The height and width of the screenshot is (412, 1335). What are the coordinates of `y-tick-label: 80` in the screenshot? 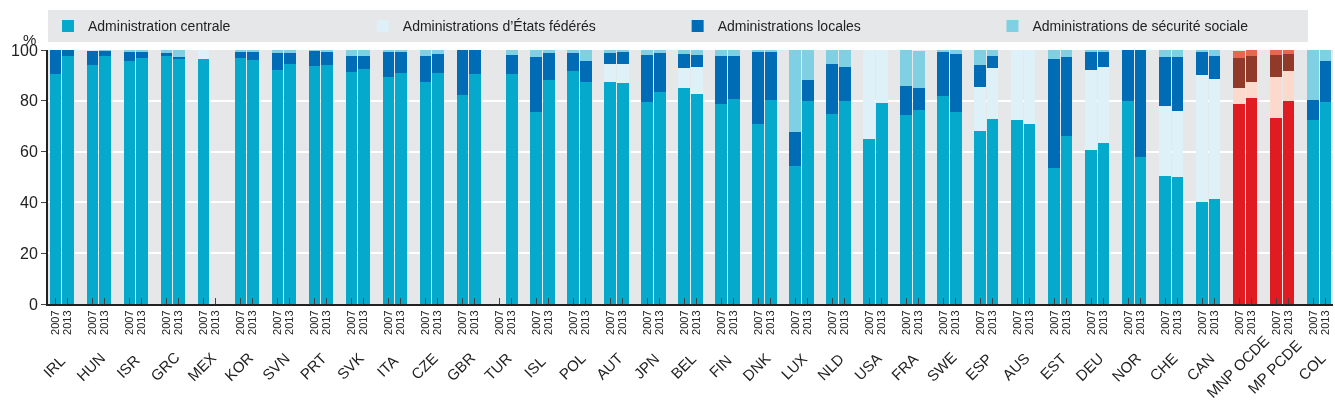 It's located at (29, 101).